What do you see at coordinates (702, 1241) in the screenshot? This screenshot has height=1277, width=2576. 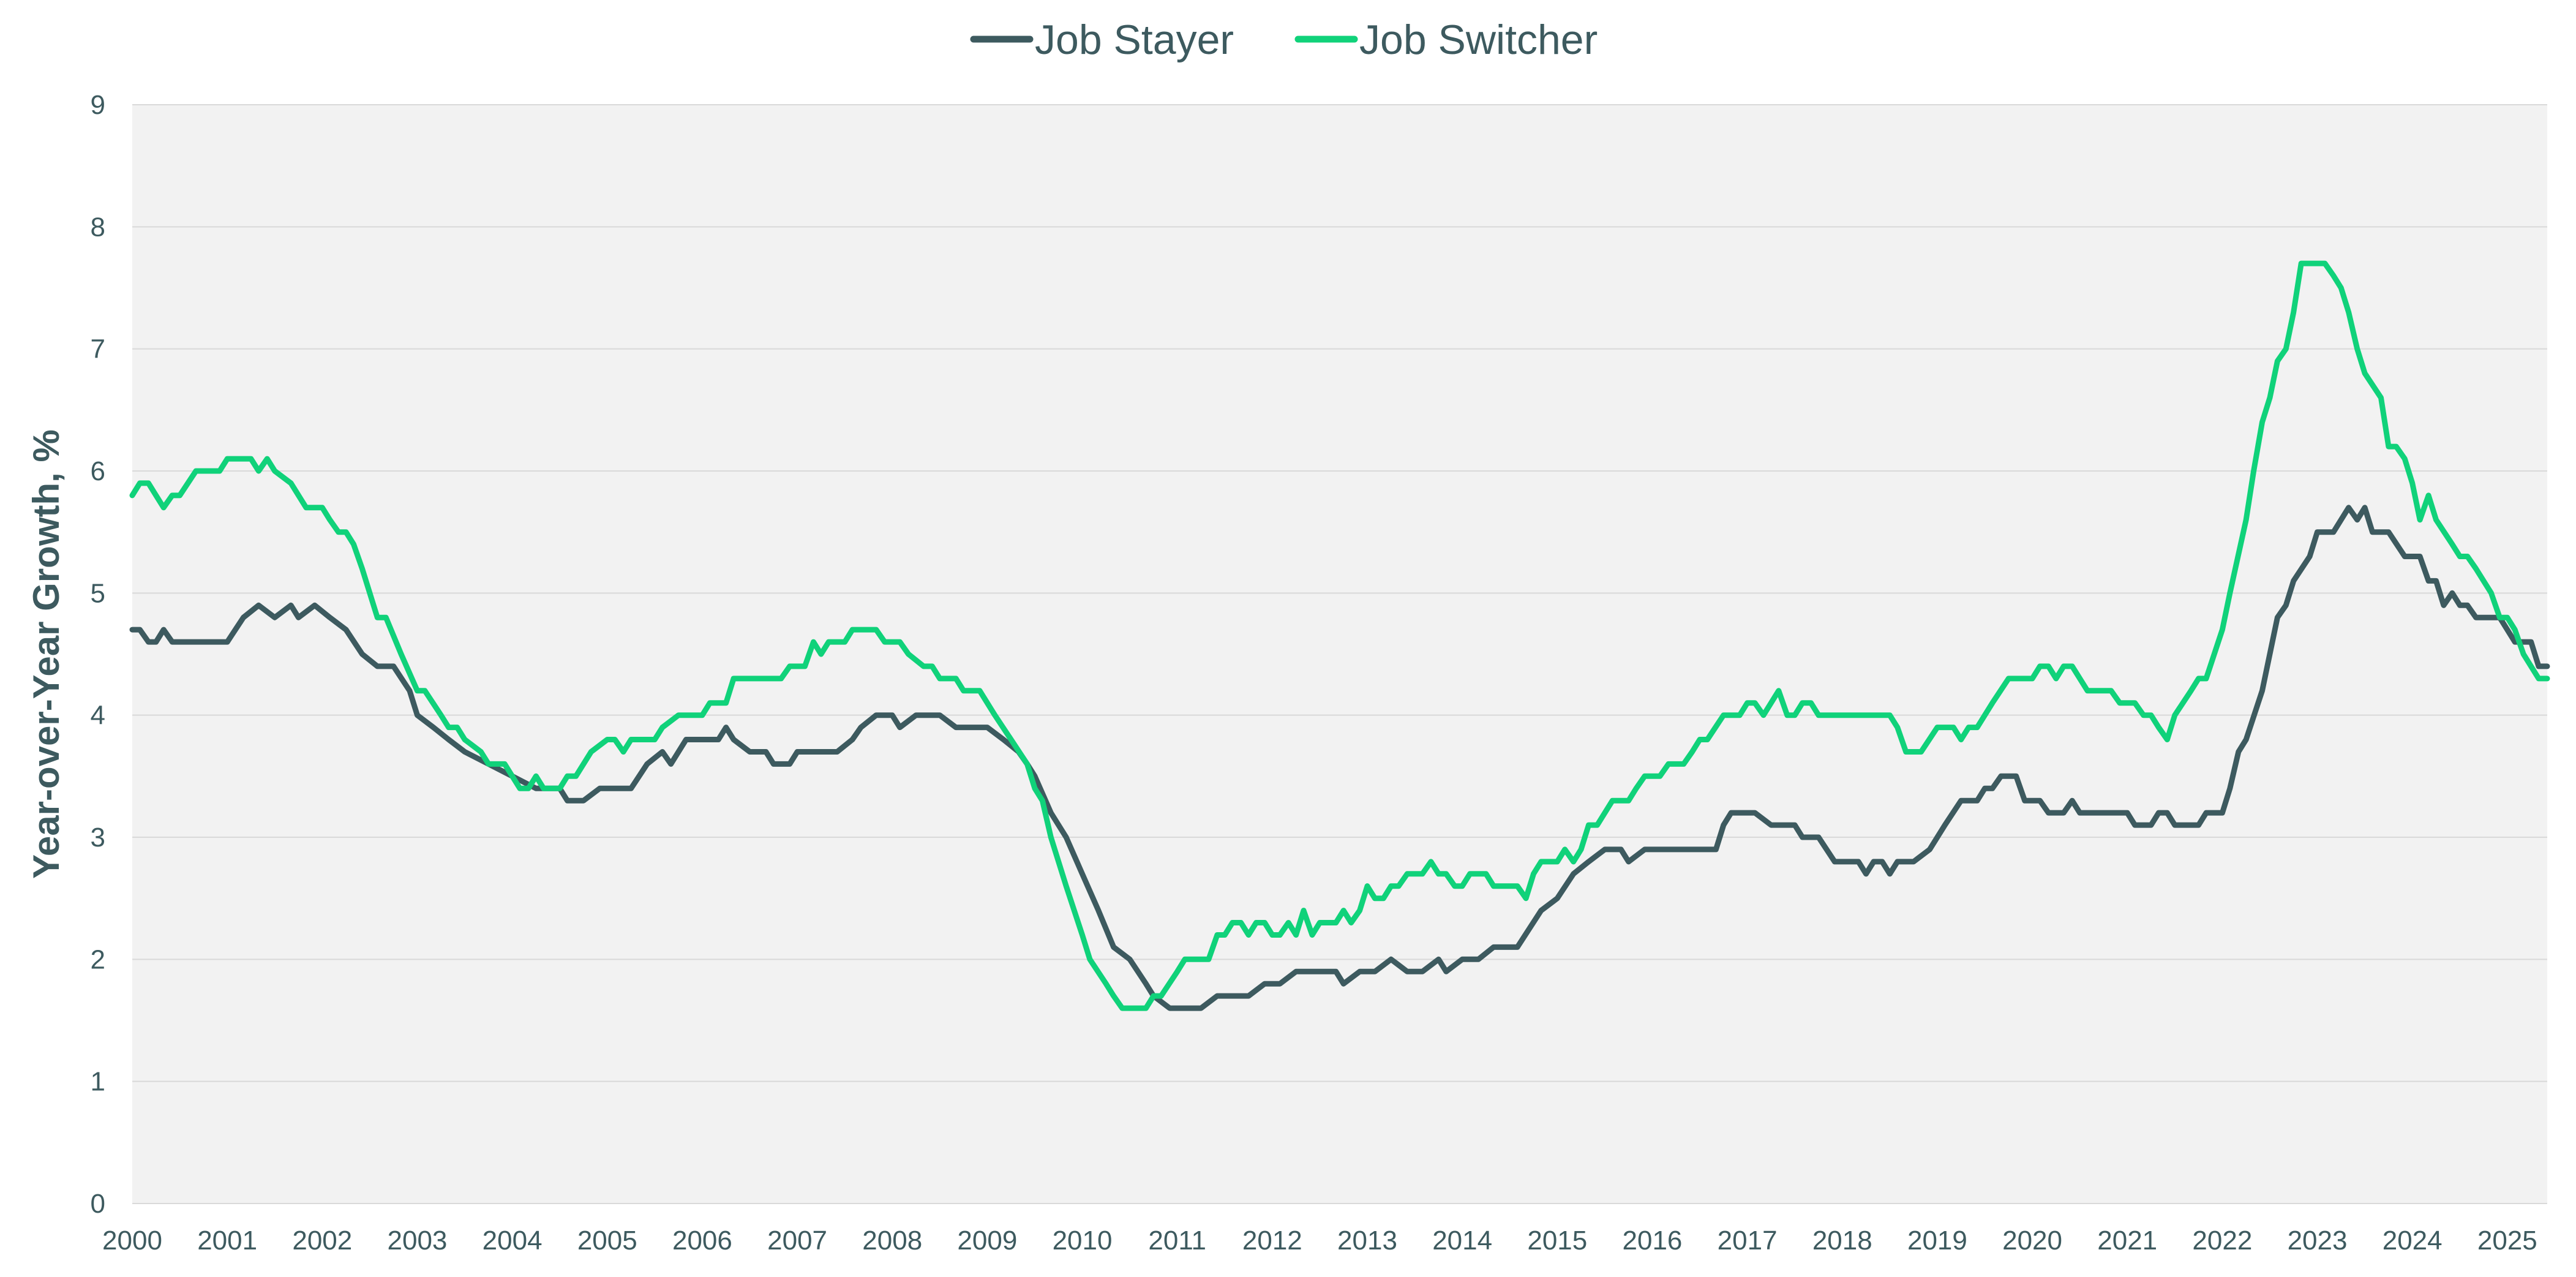 I see `x-tick-label: 2006` at bounding box center [702, 1241].